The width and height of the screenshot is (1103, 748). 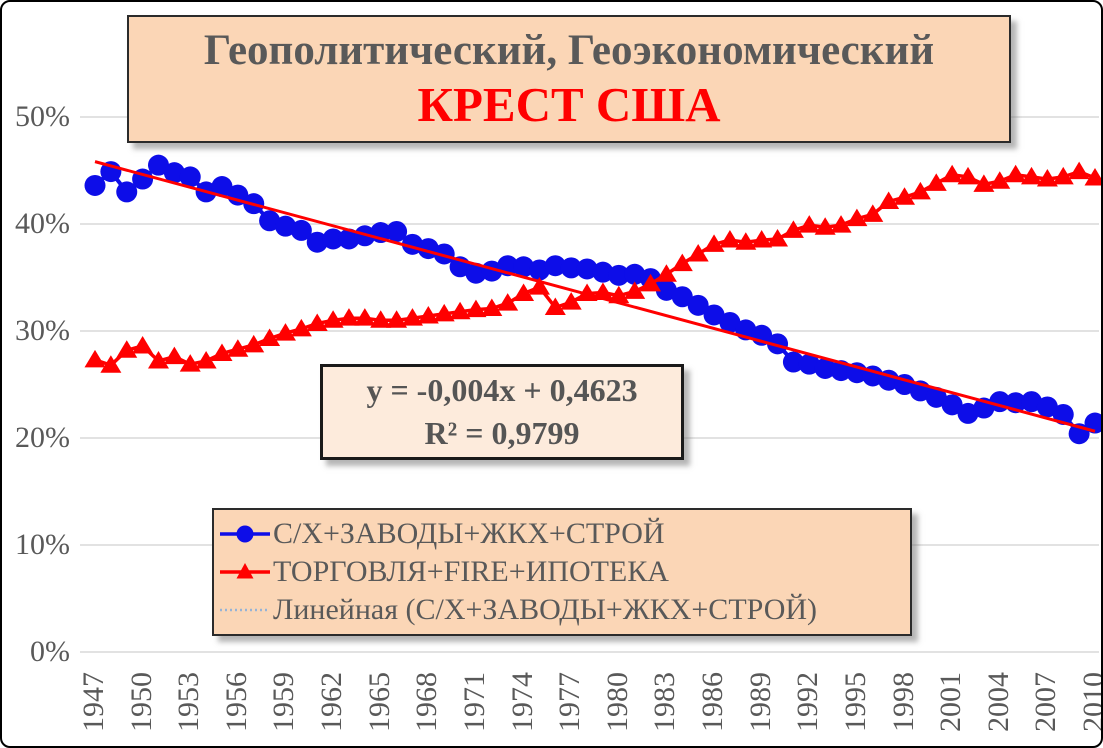 What do you see at coordinates (93, 702) in the screenshot?
I see `x-axis-tick-label: 1947` at bounding box center [93, 702].